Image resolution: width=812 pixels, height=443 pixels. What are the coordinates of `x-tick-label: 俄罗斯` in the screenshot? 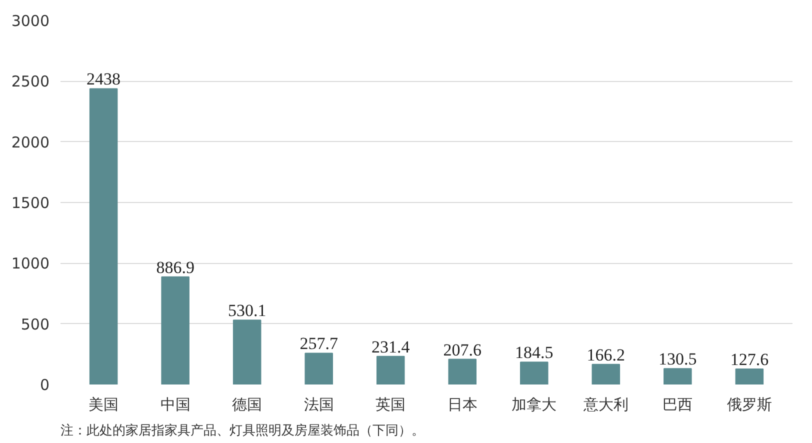 It's located at (749, 405).